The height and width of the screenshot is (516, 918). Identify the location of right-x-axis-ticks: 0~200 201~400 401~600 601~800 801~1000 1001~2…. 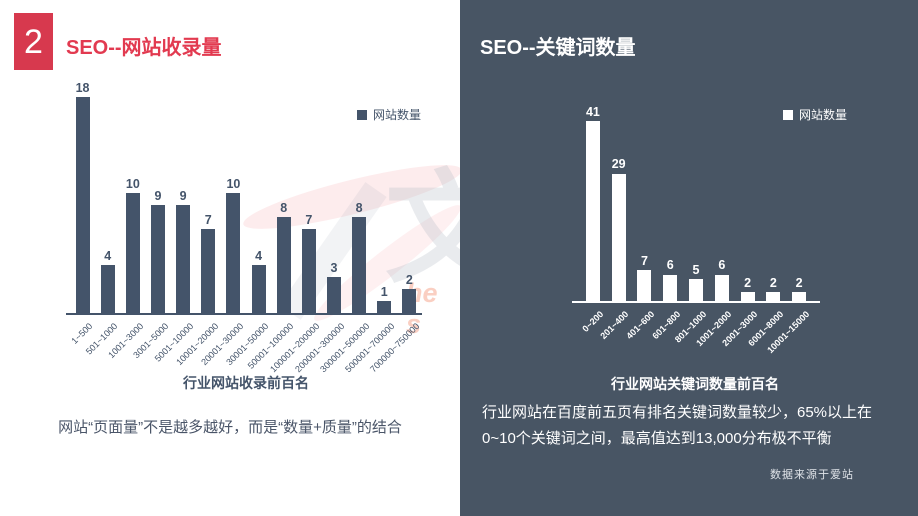
(696, 335).